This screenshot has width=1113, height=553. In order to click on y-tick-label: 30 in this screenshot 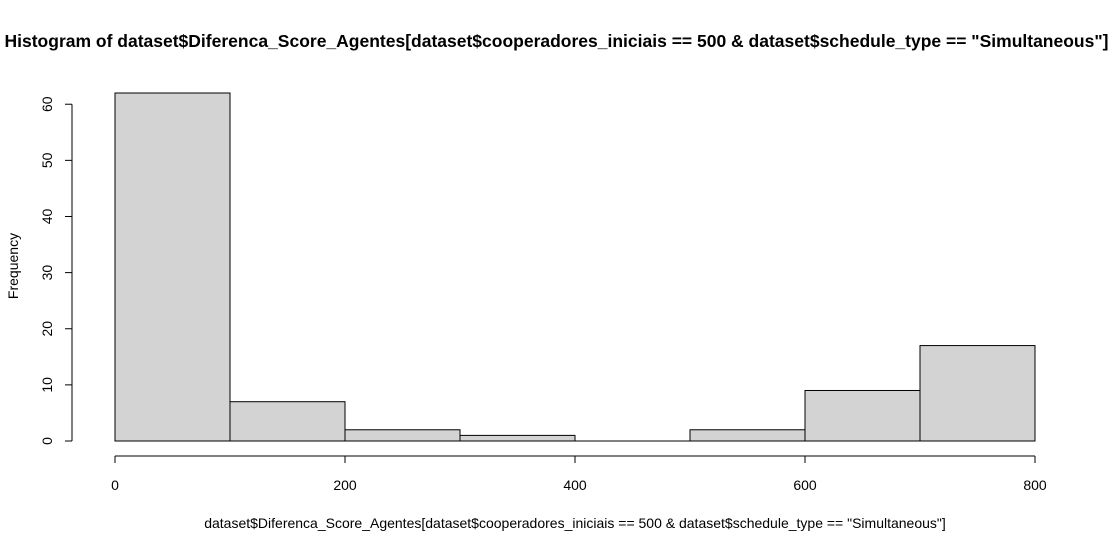, I will do `click(47, 273)`.